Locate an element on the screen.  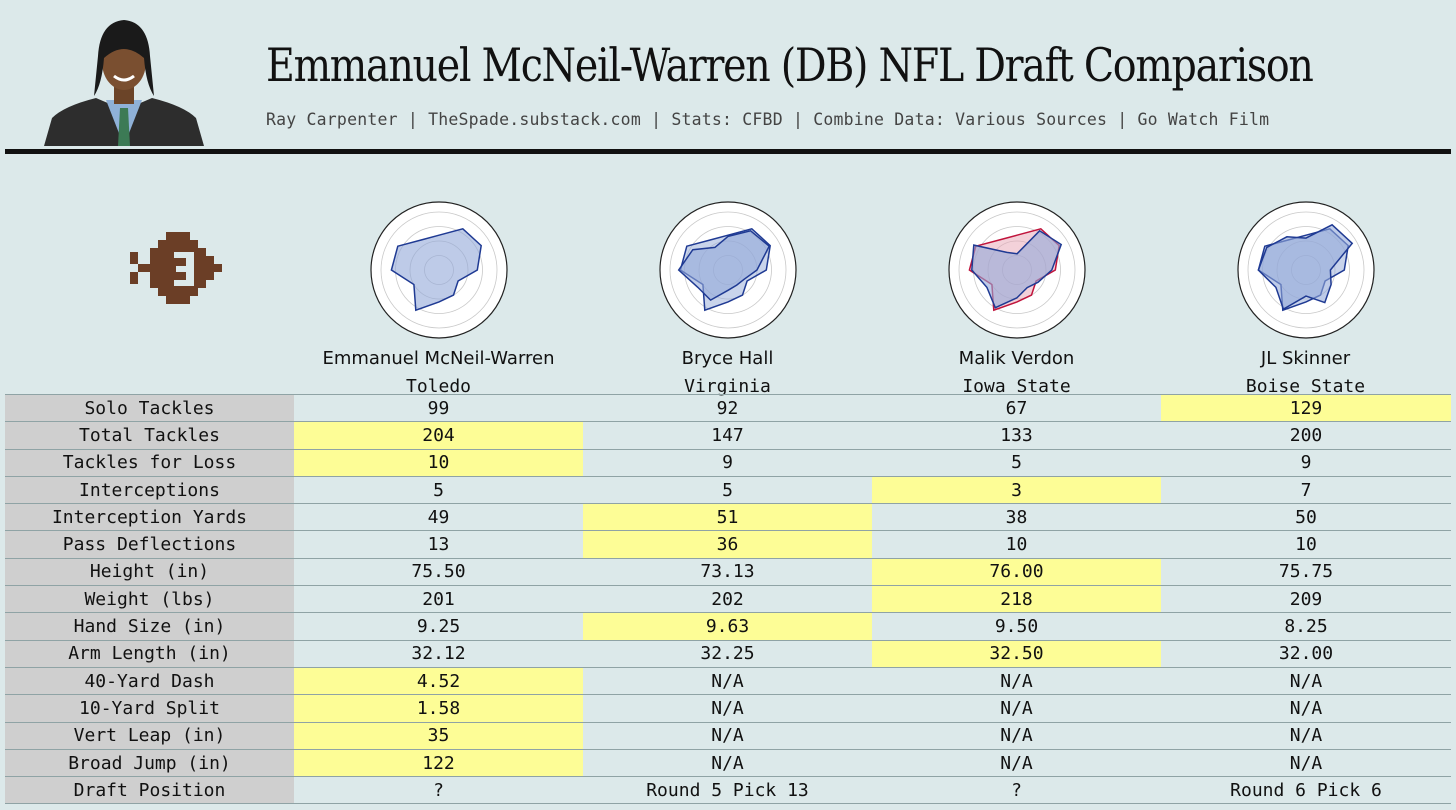
table-cell: Round 5 Pick 13 is located at coordinates (727, 790).